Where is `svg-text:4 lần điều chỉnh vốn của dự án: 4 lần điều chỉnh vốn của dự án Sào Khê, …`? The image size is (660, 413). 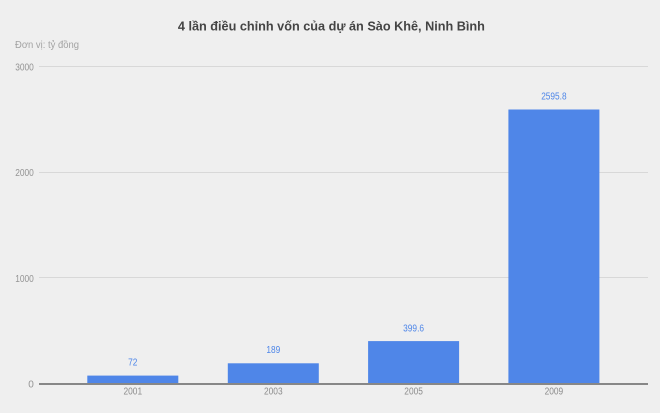 svg-text:4 lần điều chỉnh vốn của dự án: 4 lần điều chỉnh vốn của dự án Sào Khê, … is located at coordinates (331, 26).